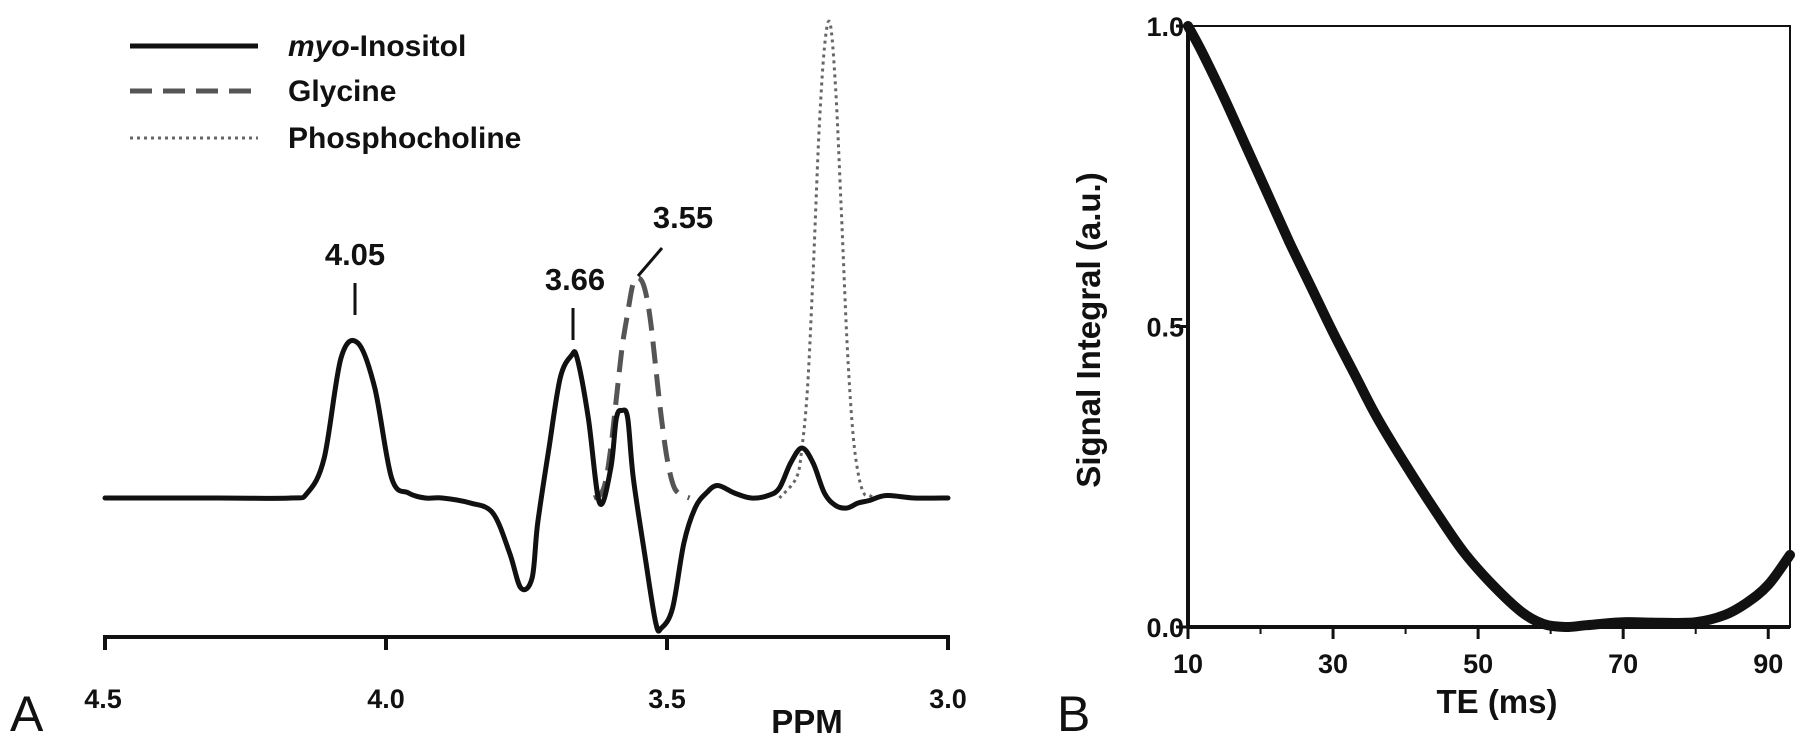 The width and height of the screenshot is (1800, 744). I want to click on y-ticks: 0.0 0.5 1.0, so click(1167, 327).